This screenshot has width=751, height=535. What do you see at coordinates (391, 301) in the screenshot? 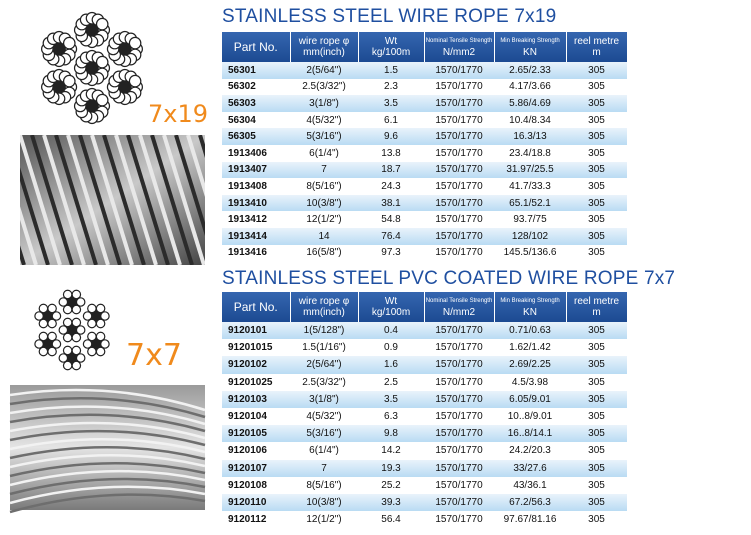
I see `header-line: Wt` at bounding box center [391, 301].